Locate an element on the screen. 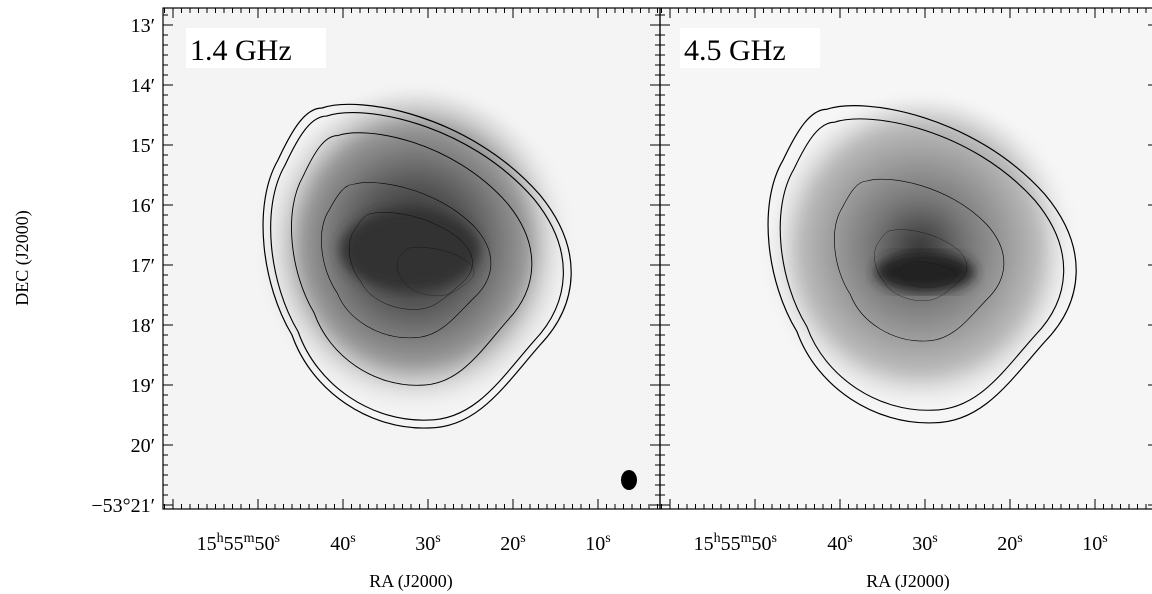 Image resolution: width=1152 pixels, height=594 pixels. y-tick-label: 18′ is located at coordinates (143, 326).